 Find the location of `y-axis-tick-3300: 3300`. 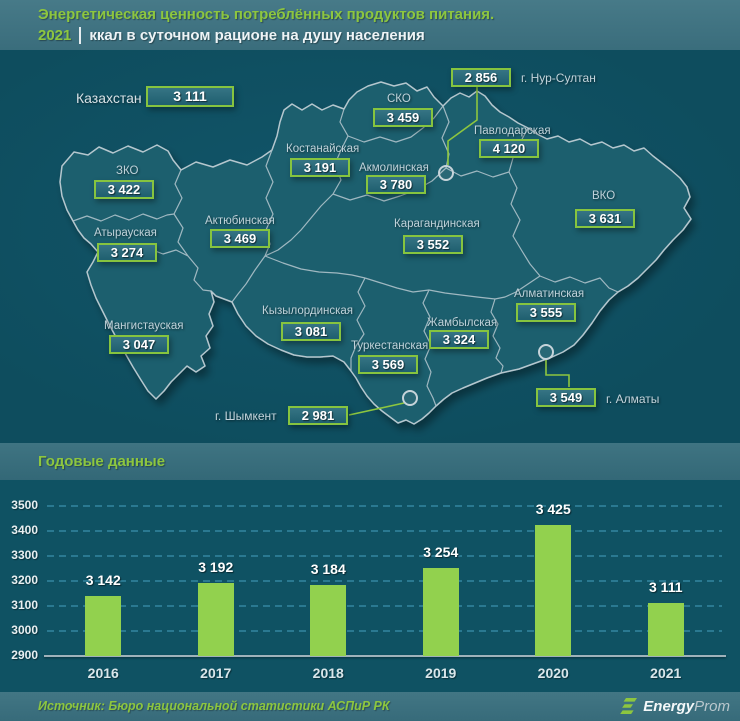

y-axis-tick-3300: 3300 is located at coordinates (24, 555).